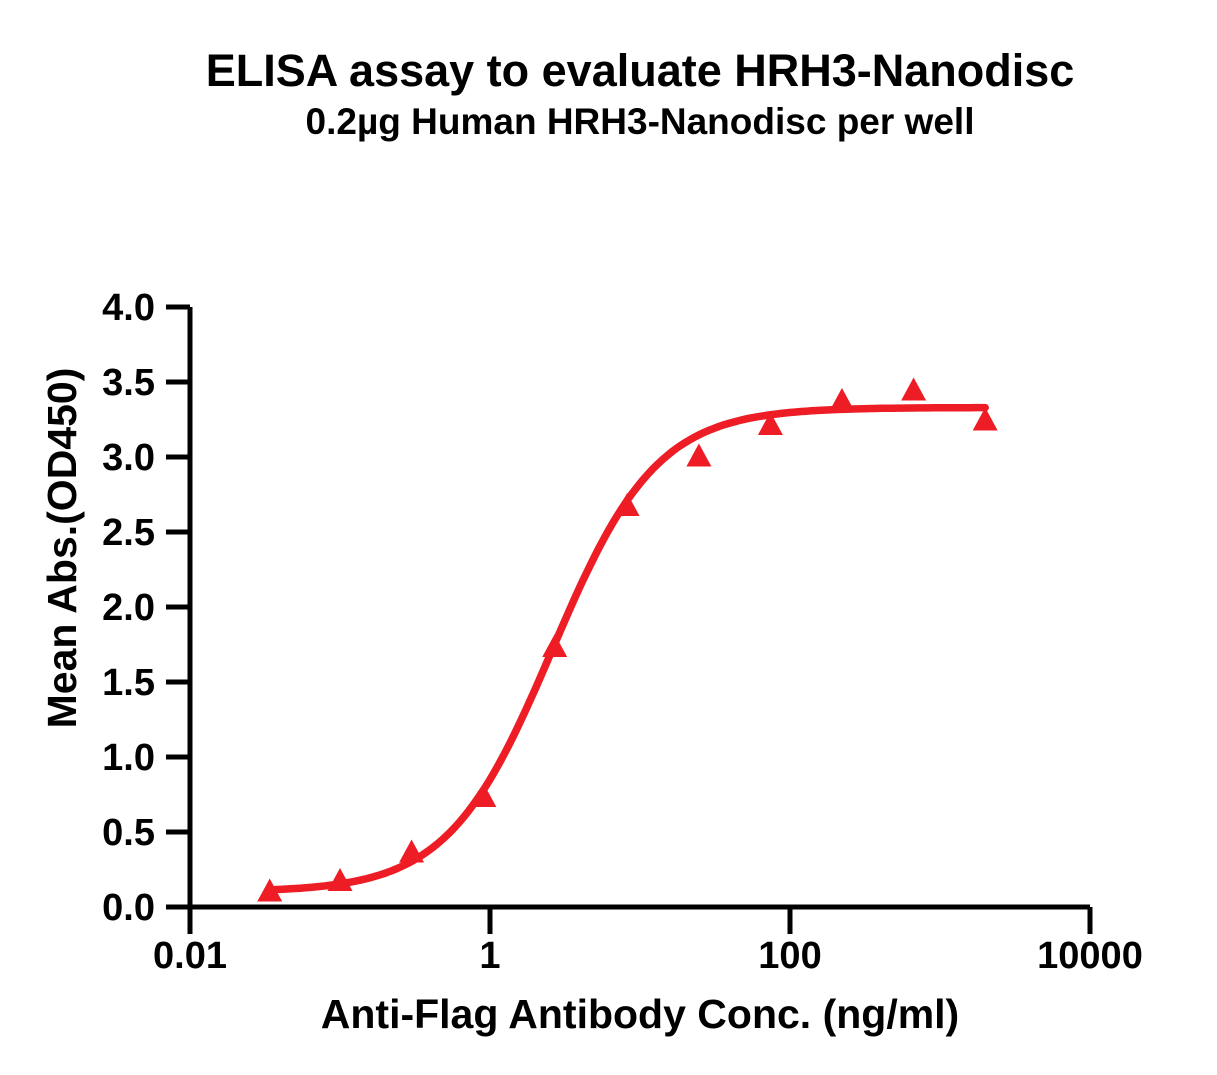  I want to click on y-axis-label: Mean Abs.(OD450), so click(62, 548).